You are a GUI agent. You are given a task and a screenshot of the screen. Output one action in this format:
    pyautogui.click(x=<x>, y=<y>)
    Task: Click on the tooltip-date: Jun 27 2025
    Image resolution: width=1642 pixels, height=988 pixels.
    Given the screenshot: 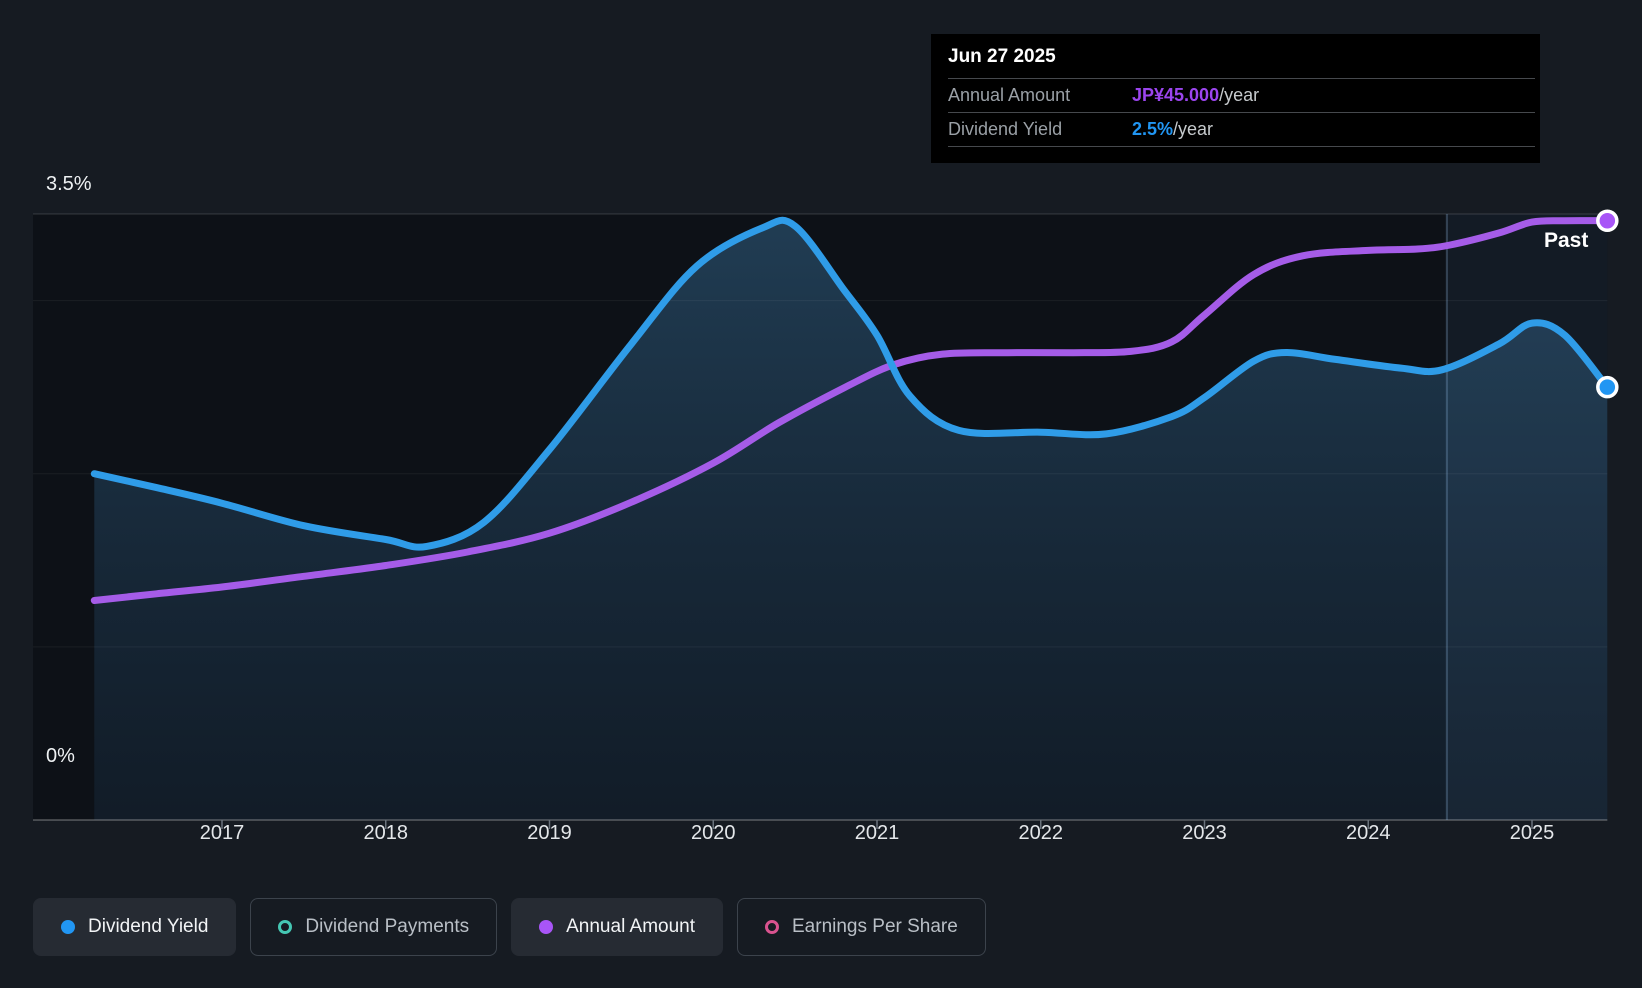 What is the action you would take?
    pyautogui.click(x=1002, y=56)
    